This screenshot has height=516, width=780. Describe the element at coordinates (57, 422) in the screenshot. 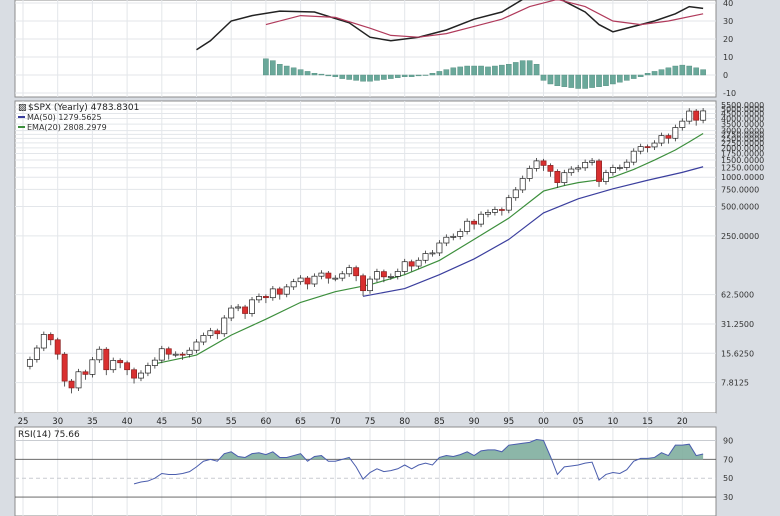

I see `x-tick-label: 30` at that location.